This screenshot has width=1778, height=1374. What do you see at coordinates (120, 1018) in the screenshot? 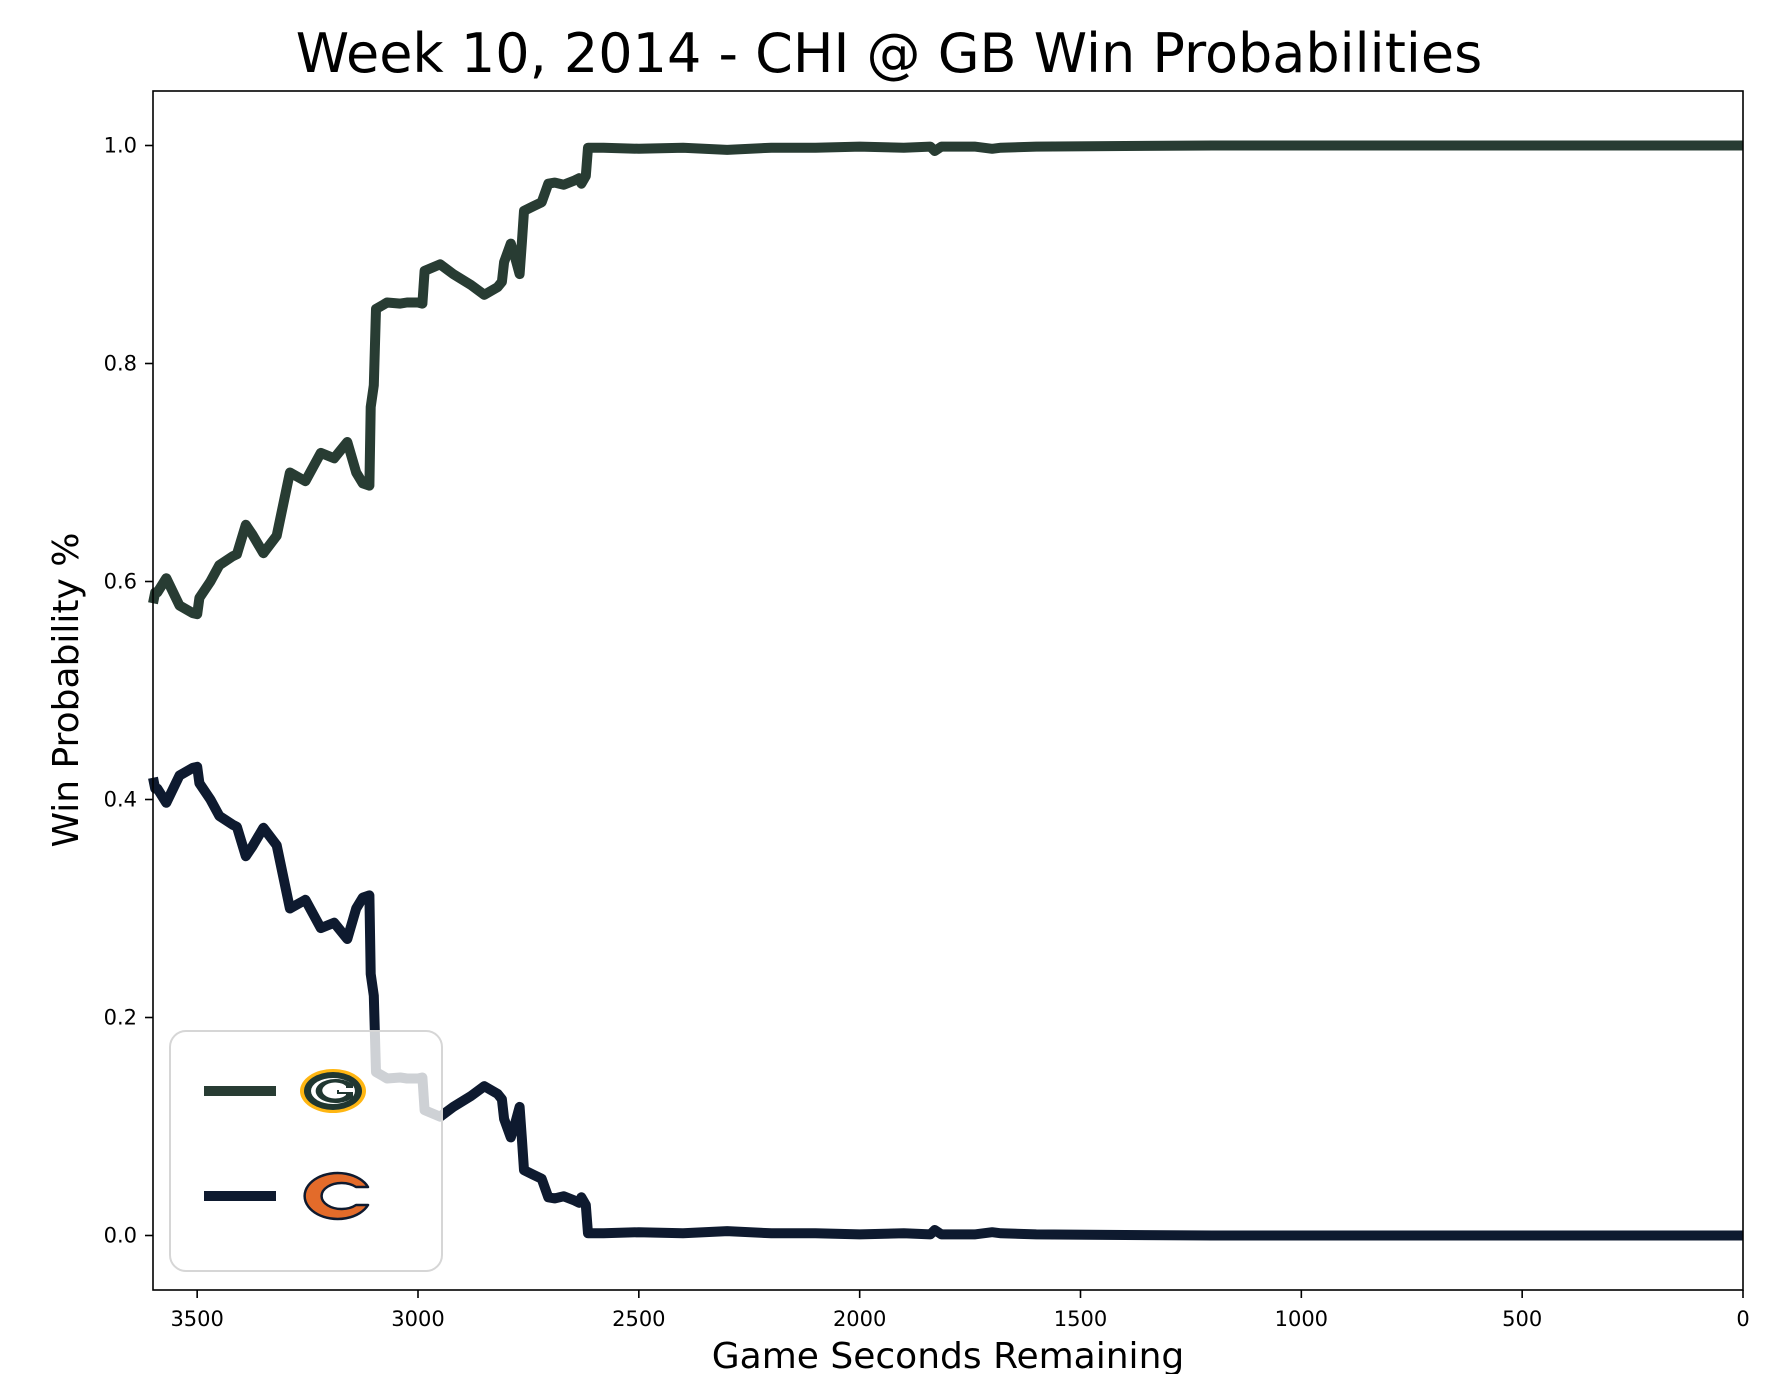
I see `y-tick-label: 0.2` at bounding box center [120, 1018].